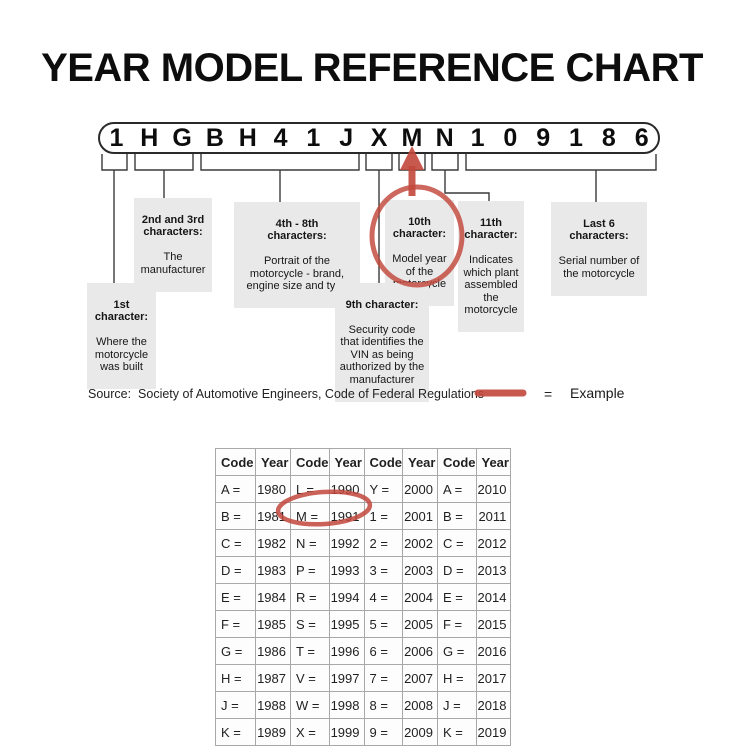 The width and height of the screenshot is (744, 755). Describe the element at coordinates (346, 516) in the screenshot. I see `year-cell: 1991` at that location.